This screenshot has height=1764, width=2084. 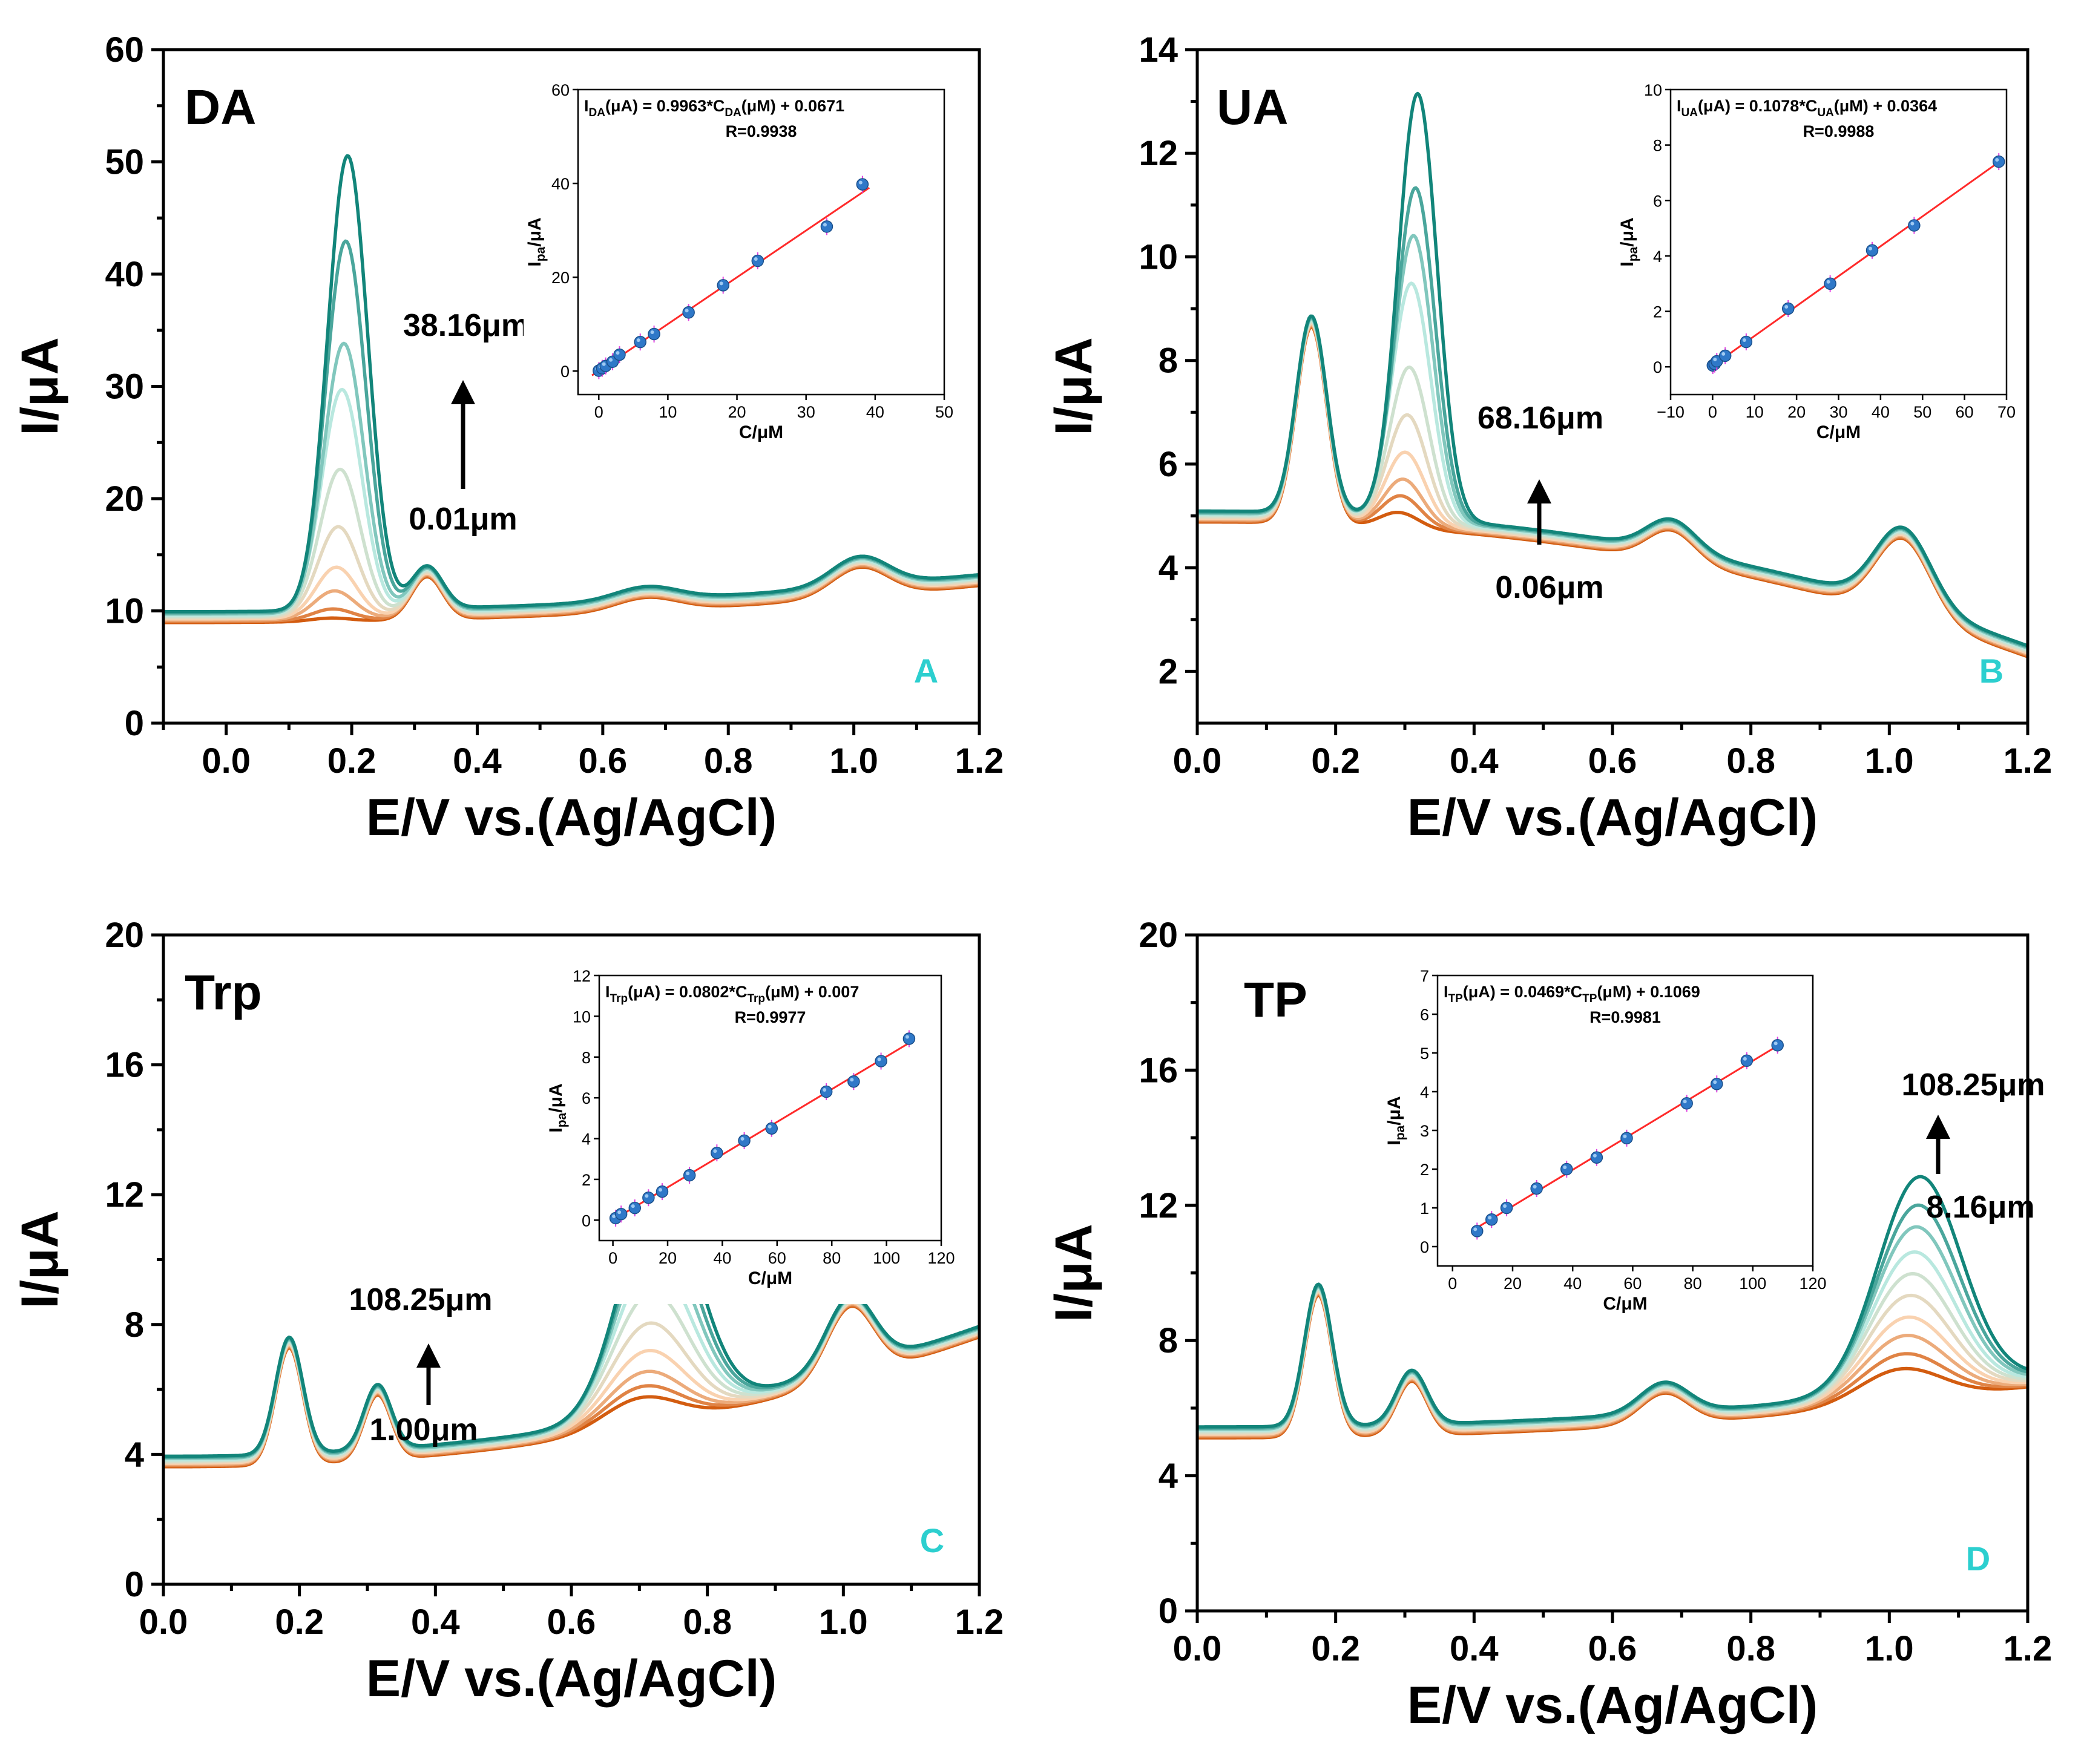 What do you see at coordinates (125, 499) in the screenshot?
I see `y-tick-label: 20` at bounding box center [125, 499].